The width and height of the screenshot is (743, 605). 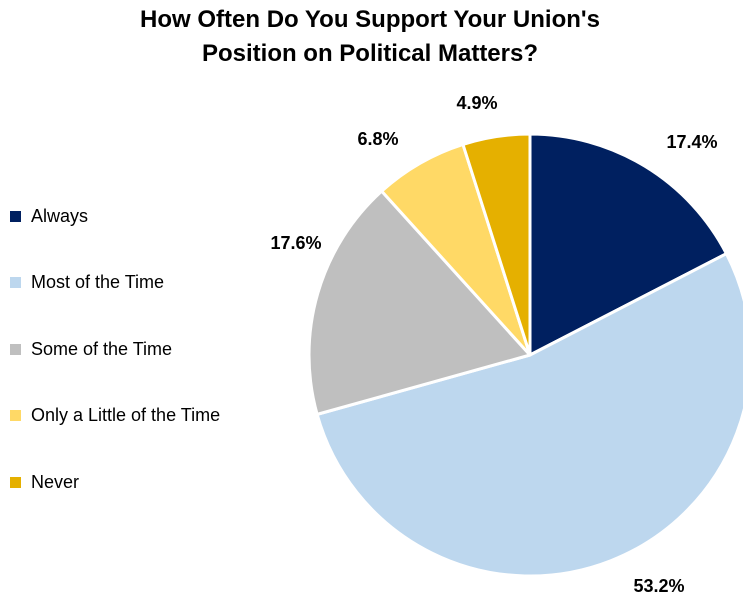 What do you see at coordinates (102, 348) in the screenshot?
I see `legend-label-some-of-the-time: Some of the Time` at bounding box center [102, 348].